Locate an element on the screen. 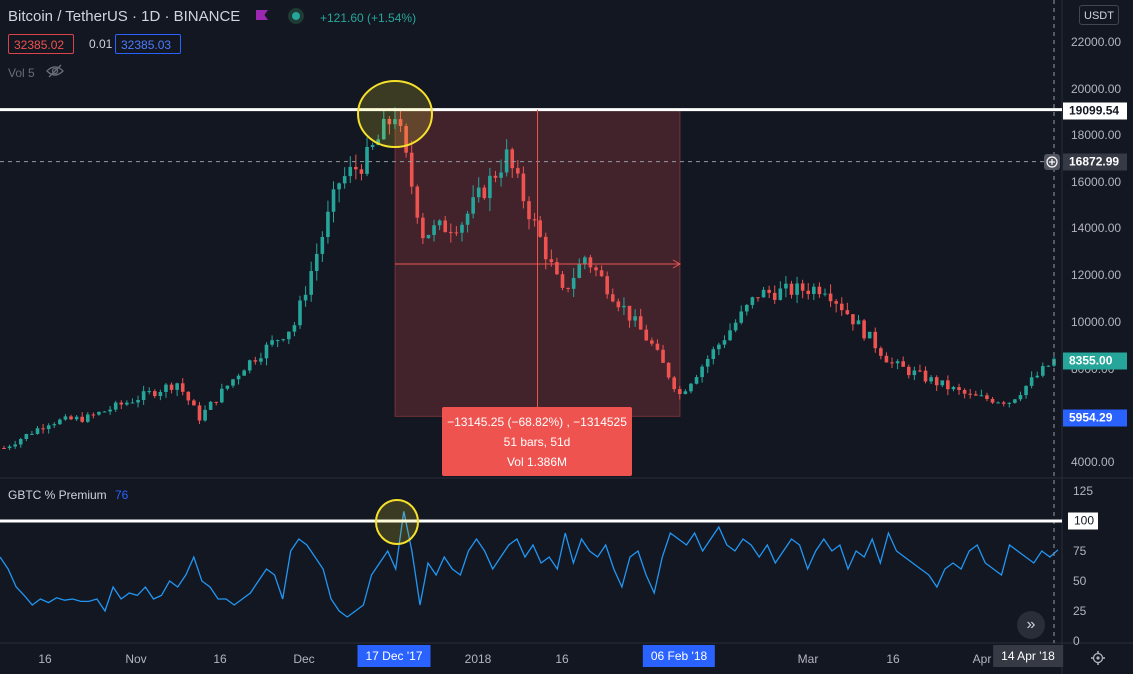 The image size is (1133, 674). bid-price-button: 32385.02 is located at coordinates (41, 44).